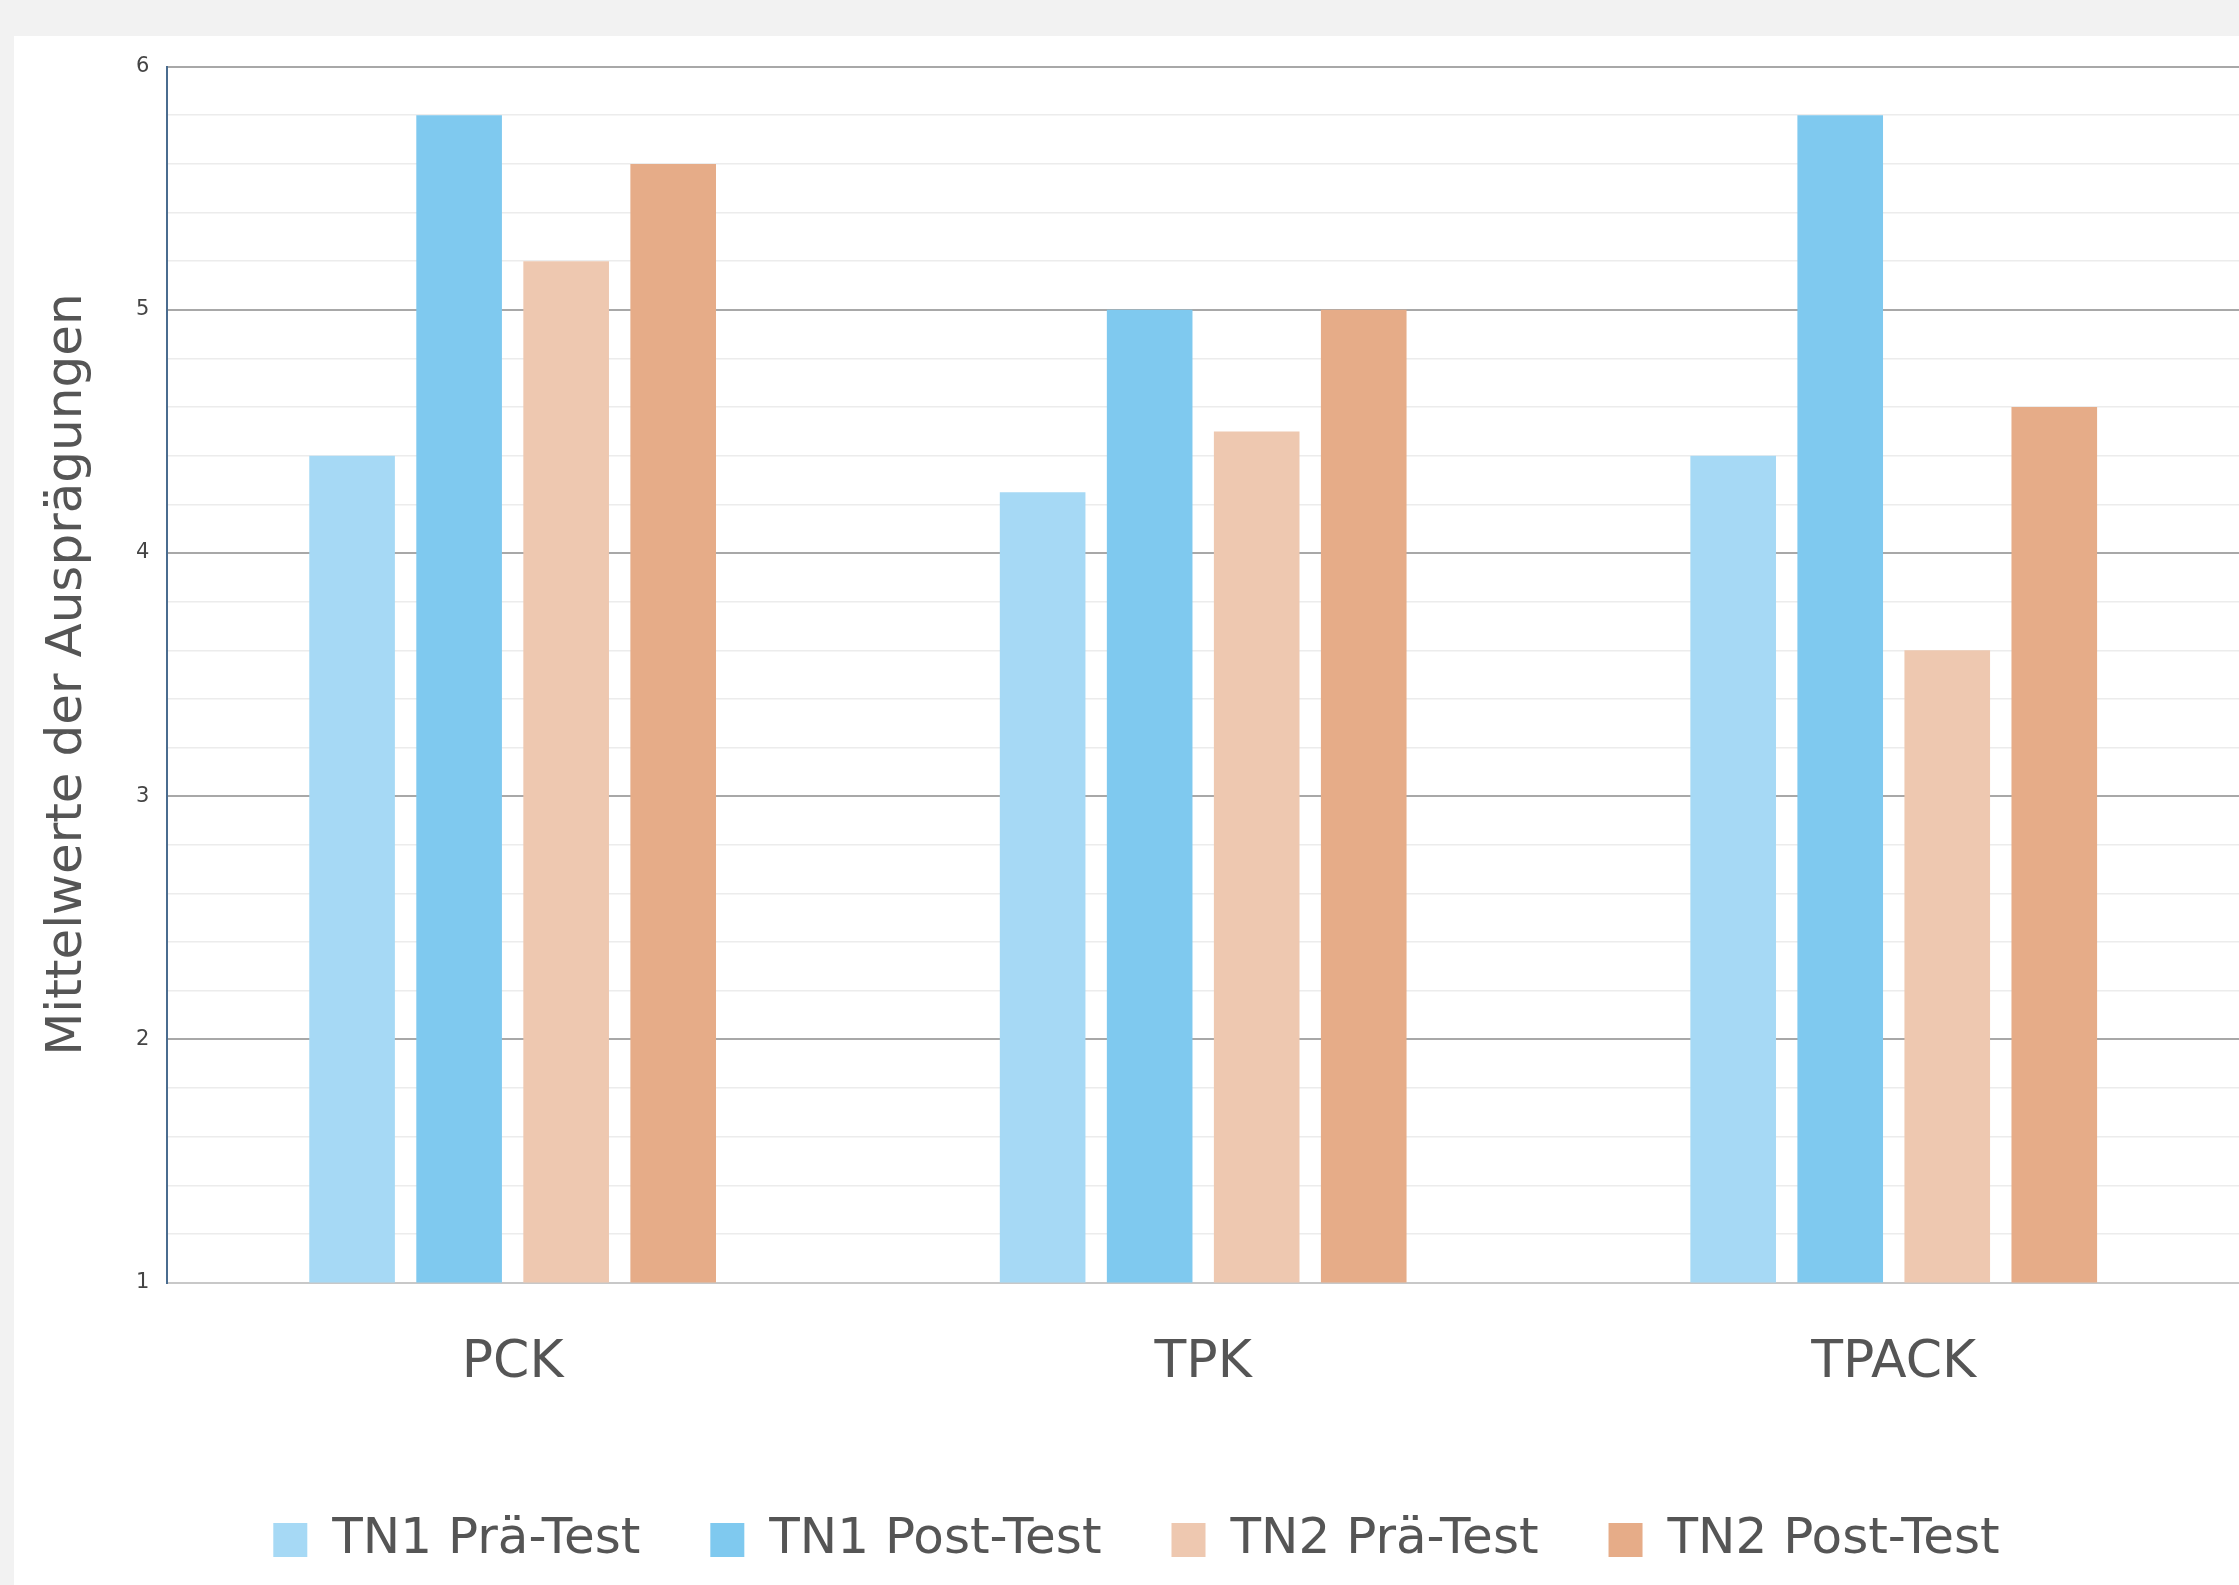  Describe the element at coordinates (142, 1037) in the screenshot. I see `y-tick-label: 2` at that location.